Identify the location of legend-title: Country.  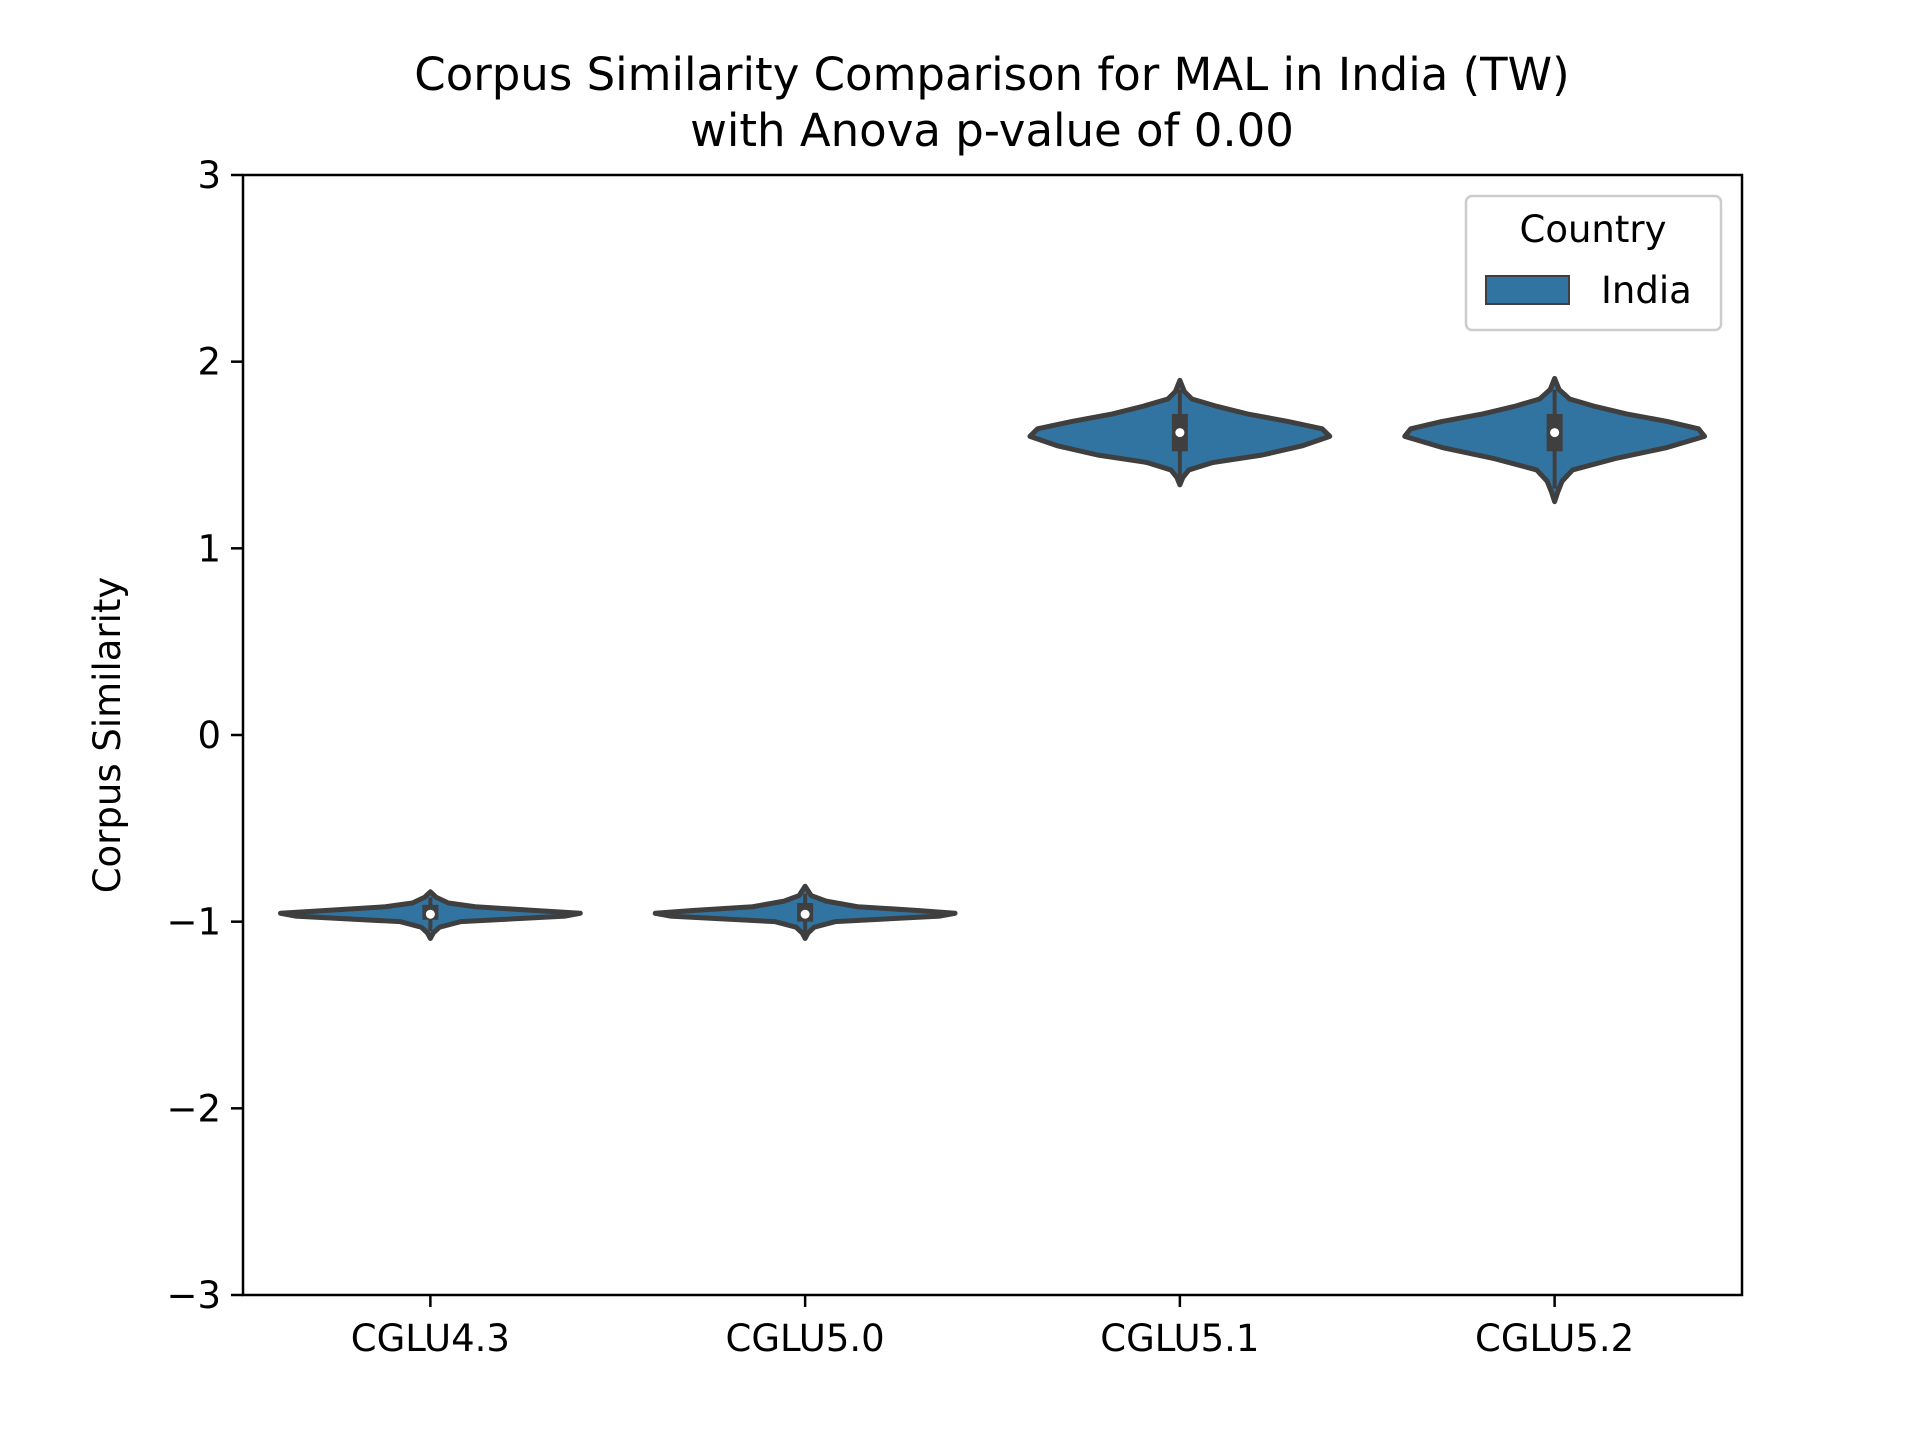
(1593, 229).